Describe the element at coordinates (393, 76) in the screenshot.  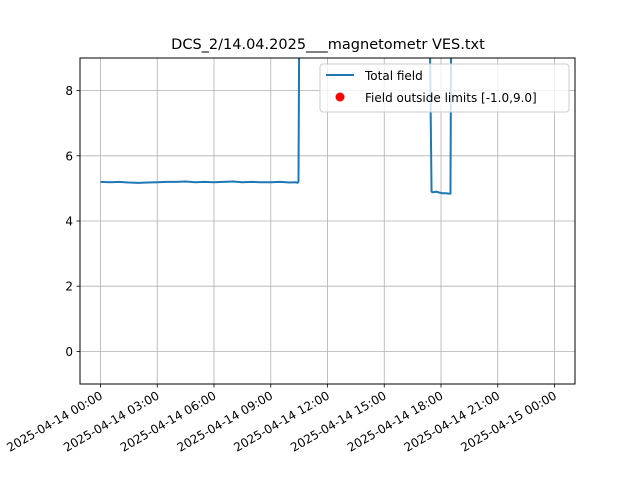
I see `legend-label-total-field: Total field` at that location.